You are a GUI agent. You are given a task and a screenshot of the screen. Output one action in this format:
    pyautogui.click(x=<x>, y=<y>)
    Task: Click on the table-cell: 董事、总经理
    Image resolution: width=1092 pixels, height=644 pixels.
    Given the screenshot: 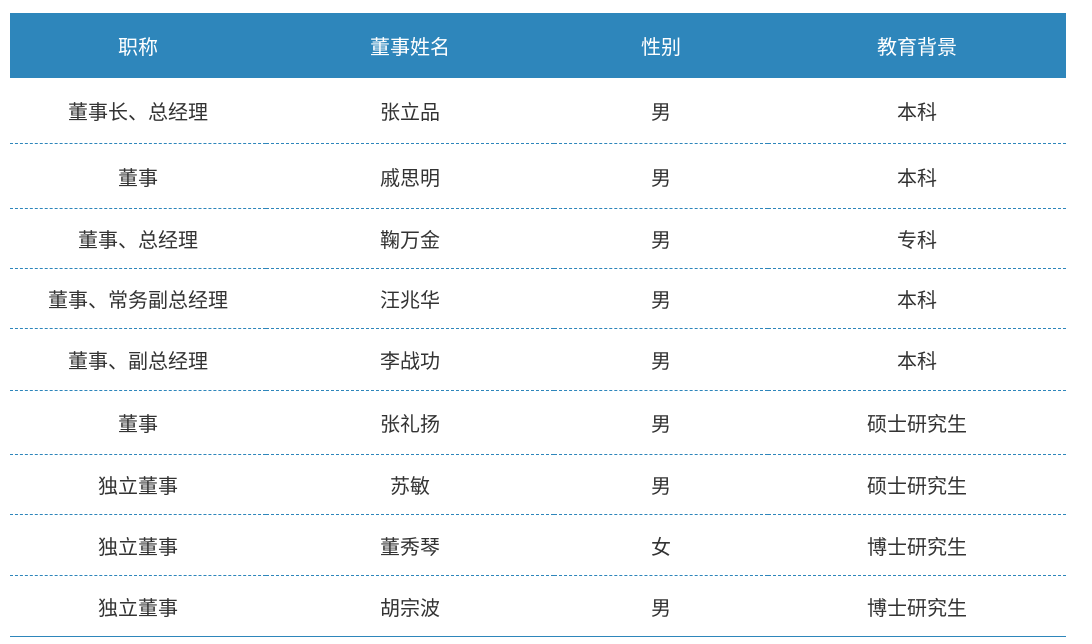 What is the action you would take?
    pyautogui.click(x=138, y=238)
    